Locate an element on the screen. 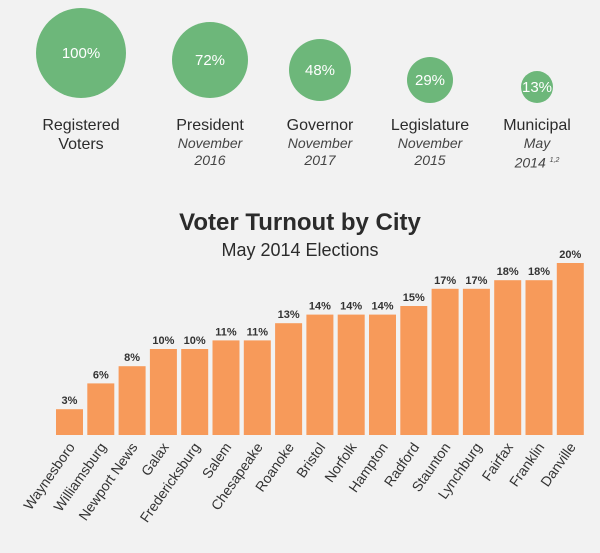 This screenshot has width=600, height=553. election-year: 2015 is located at coordinates (430, 160).